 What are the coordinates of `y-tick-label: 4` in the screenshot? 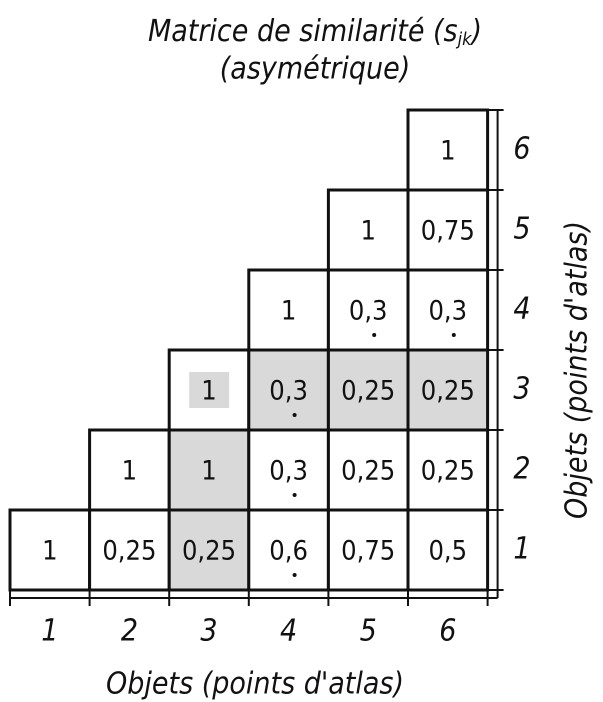 It's located at (521, 309).